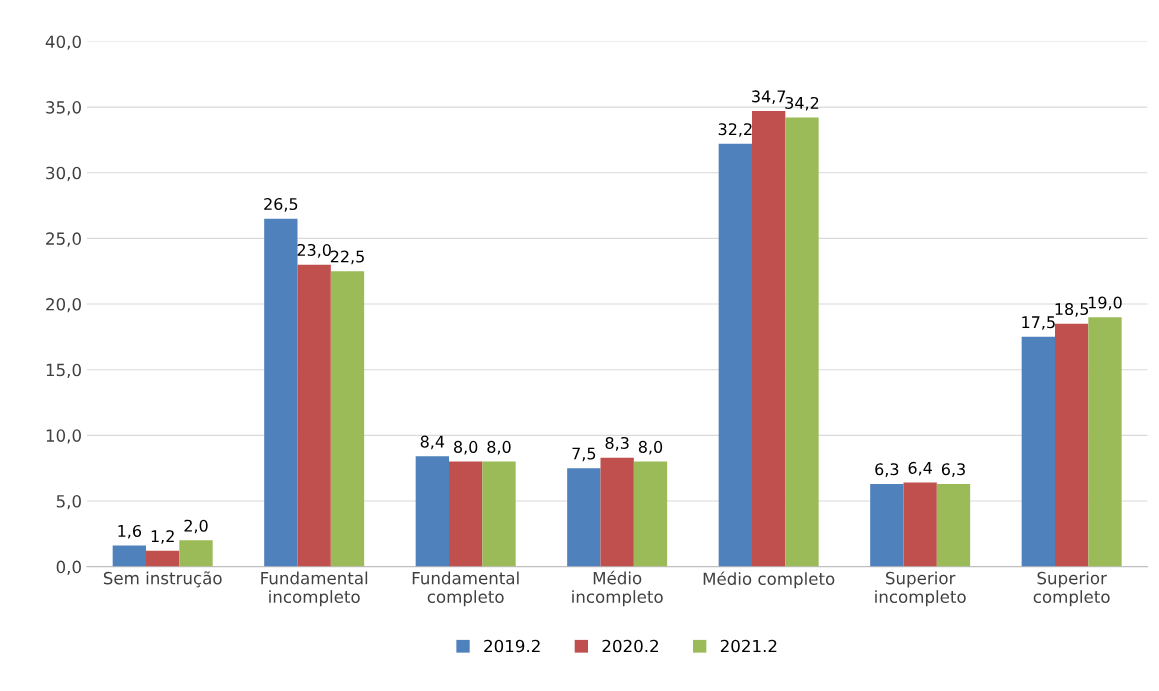 The height and width of the screenshot is (691, 1159). What do you see at coordinates (196, 526) in the screenshot?
I see `data-label: 2,0` at bounding box center [196, 526].